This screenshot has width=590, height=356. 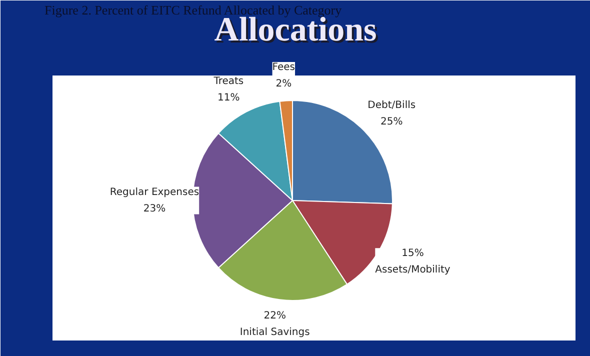 What do you see at coordinates (284, 68) in the screenshot?
I see `slice-label: Fees` at bounding box center [284, 68].